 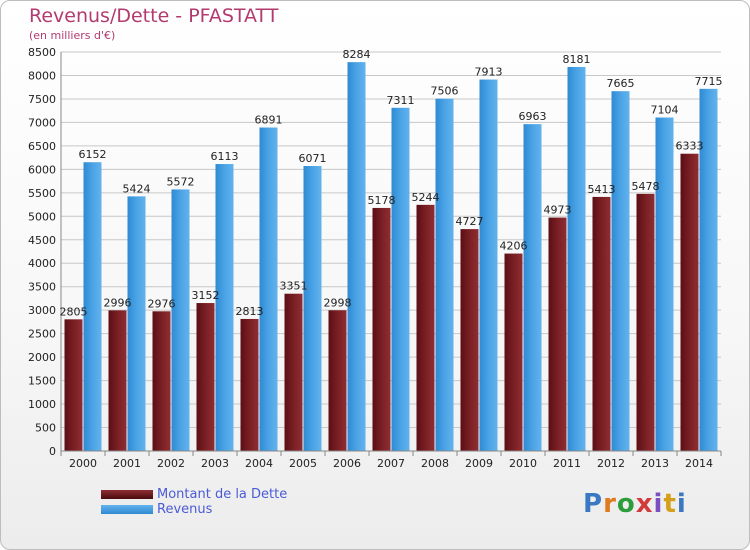 I want to click on data-label-dette: 3351, so click(x=294, y=286).